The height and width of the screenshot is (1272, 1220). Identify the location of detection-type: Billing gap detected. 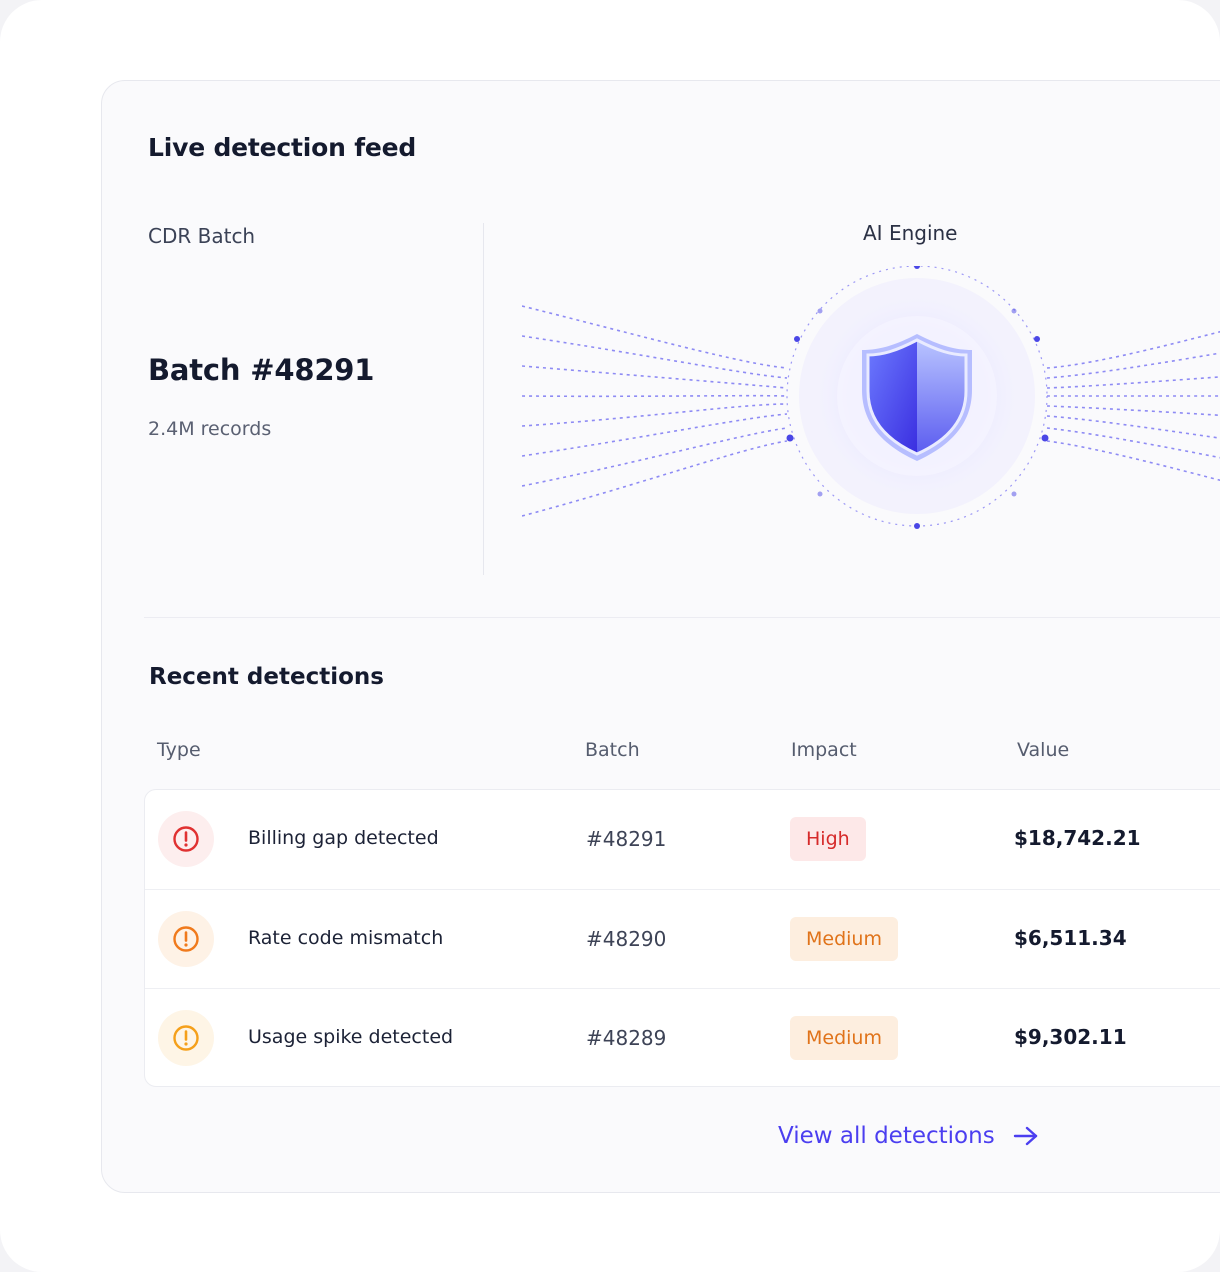
(343, 838).